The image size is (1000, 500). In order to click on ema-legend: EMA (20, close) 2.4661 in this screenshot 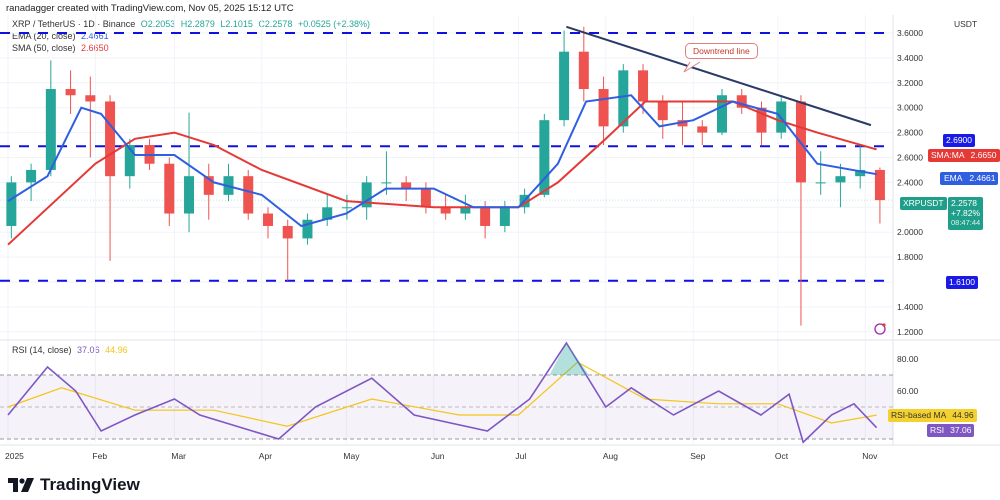, I will do `click(62, 36)`.